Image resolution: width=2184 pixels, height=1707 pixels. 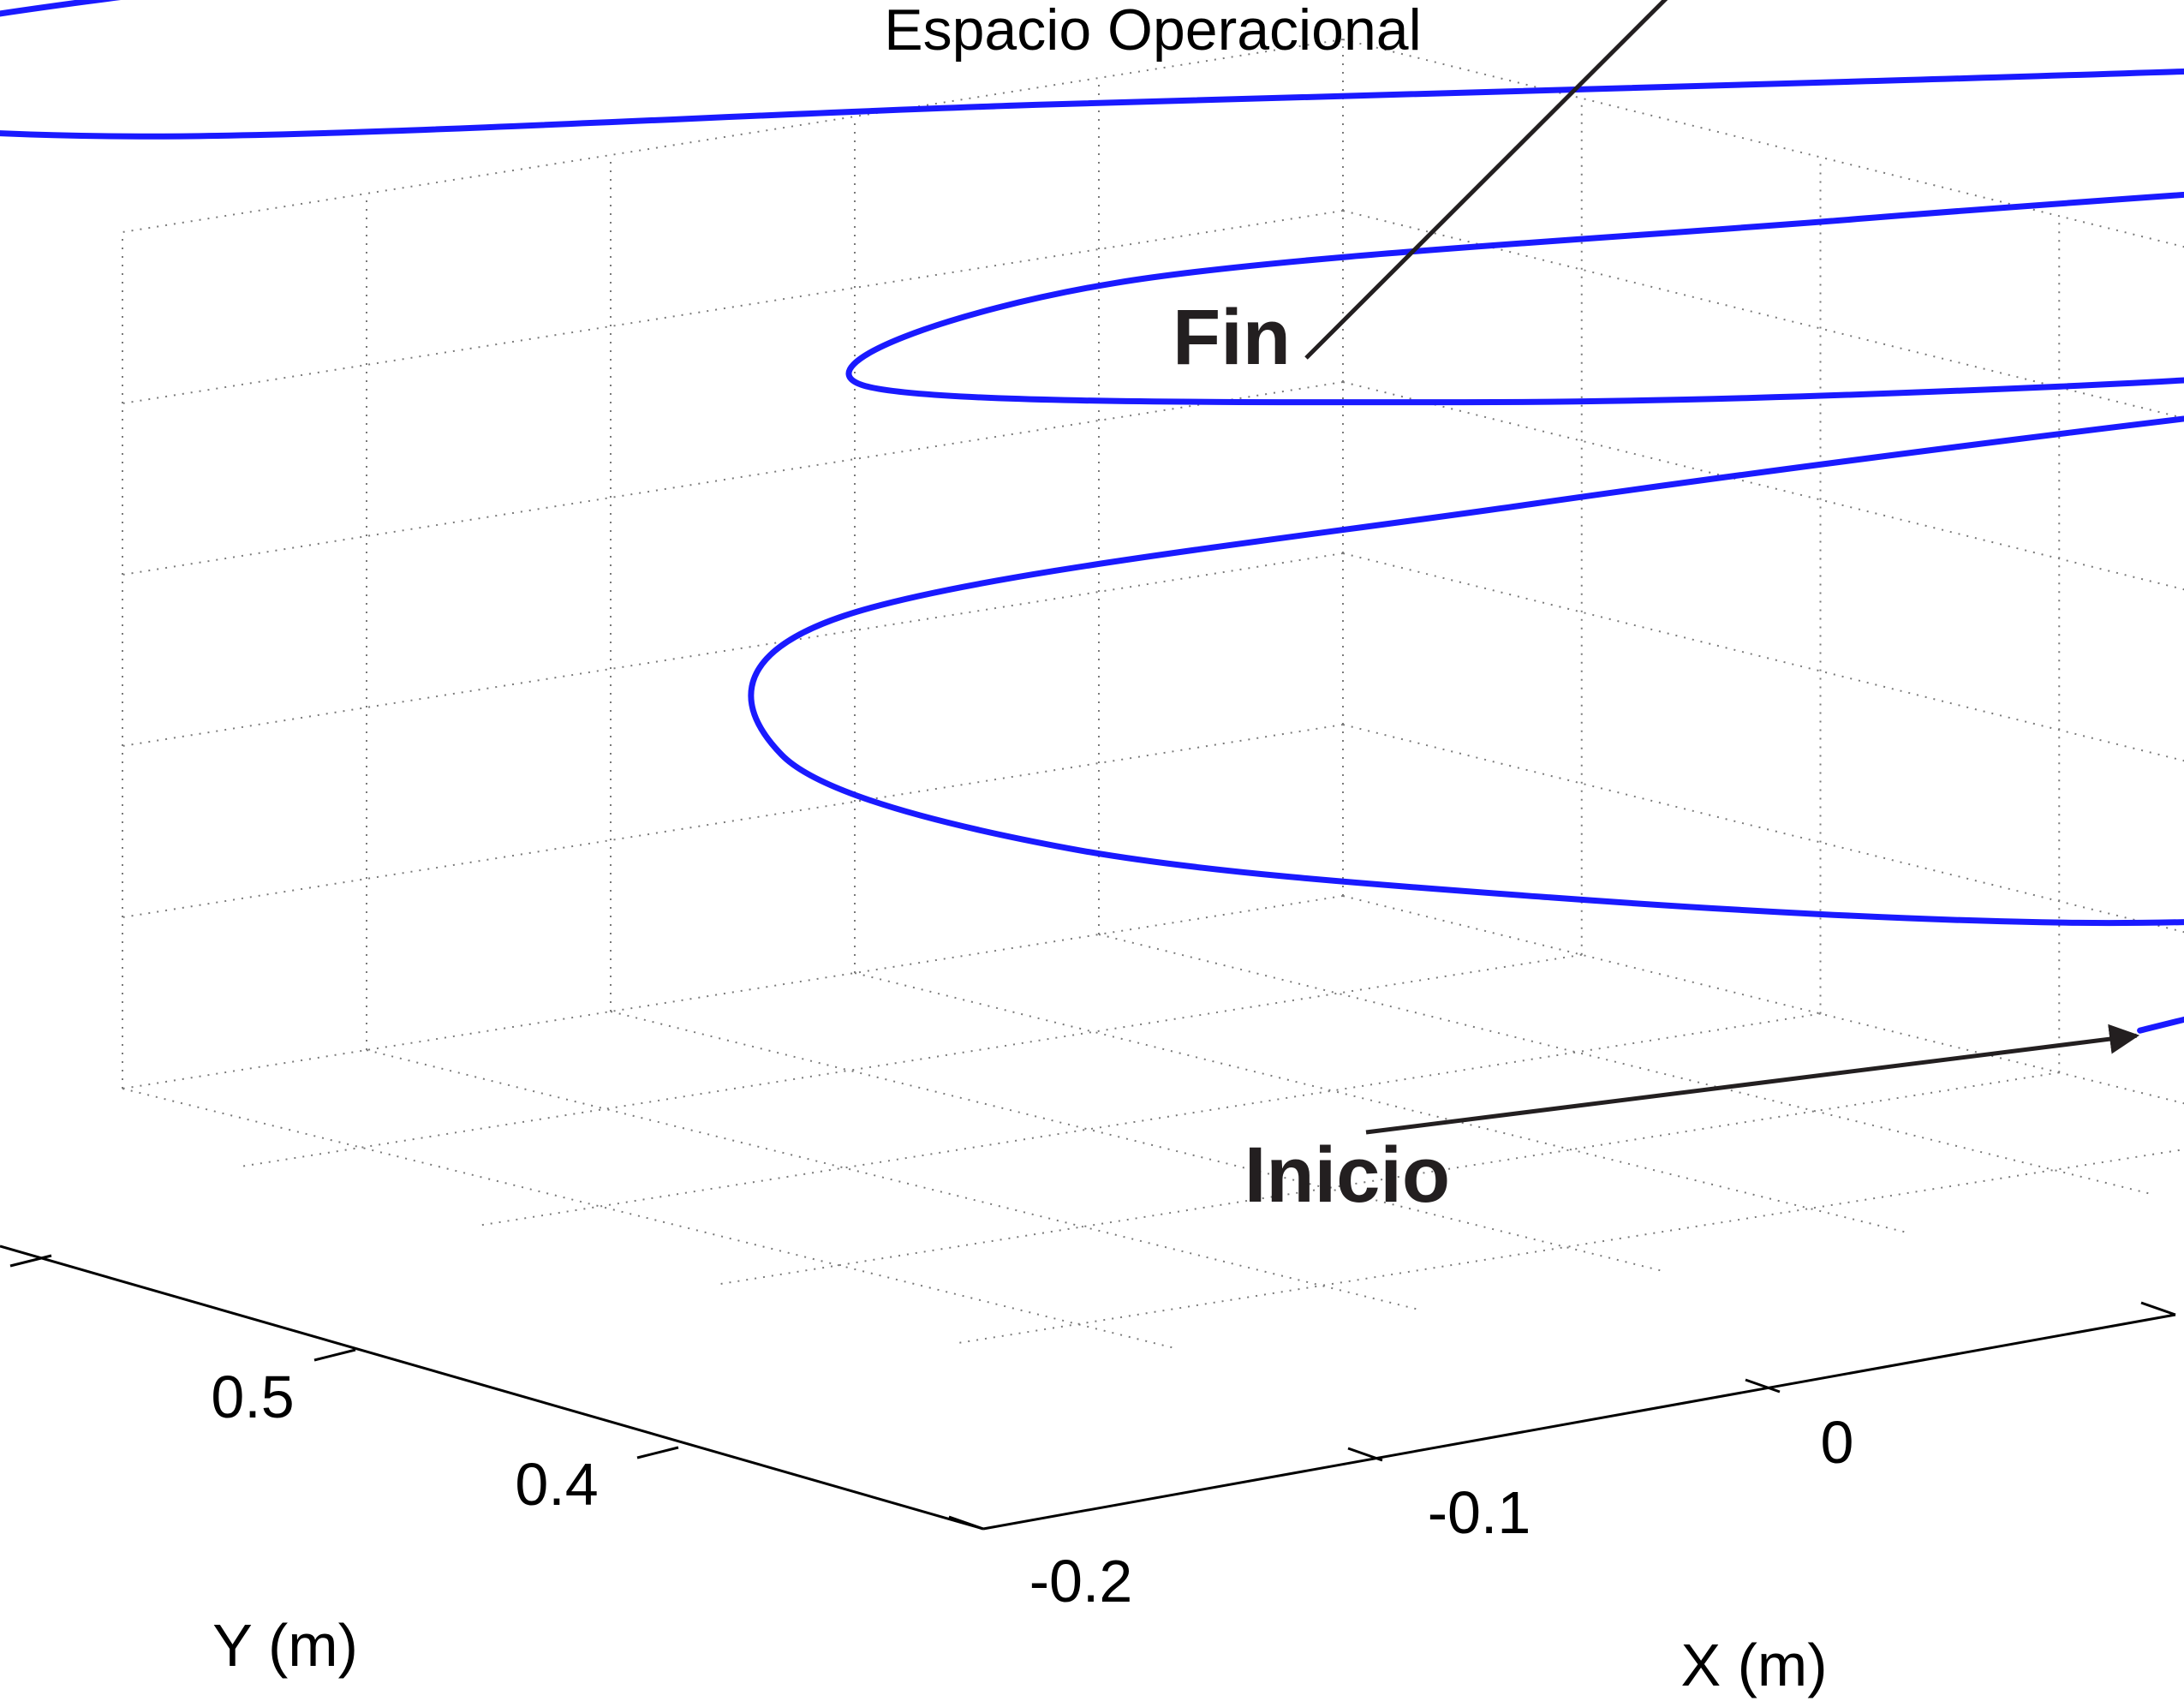 What do you see at coordinates (285, 1645) in the screenshot?
I see `y-axis-label: Y (m)` at bounding box center [285, 1645].